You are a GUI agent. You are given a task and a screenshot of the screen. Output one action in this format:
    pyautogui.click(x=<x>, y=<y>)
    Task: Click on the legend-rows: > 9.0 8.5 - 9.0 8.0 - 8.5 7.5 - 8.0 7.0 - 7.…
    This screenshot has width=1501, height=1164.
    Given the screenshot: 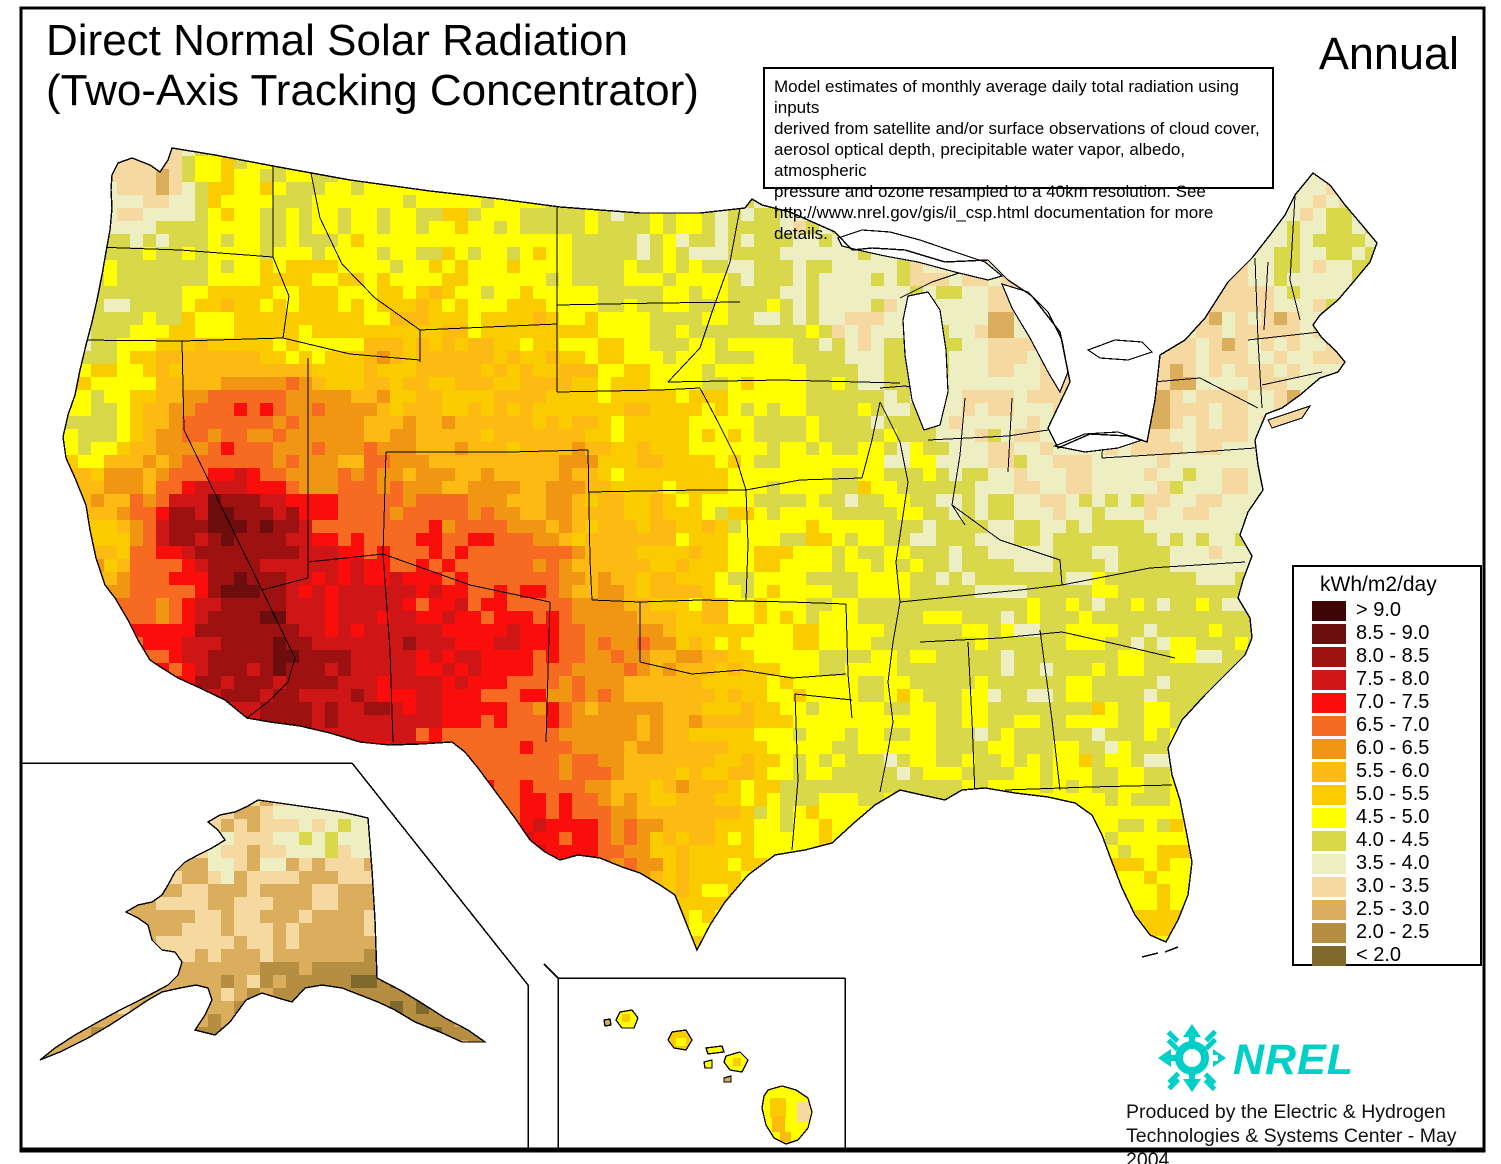 What is the action you would take?
    pyautogui.click(x=1387, y=783)
    